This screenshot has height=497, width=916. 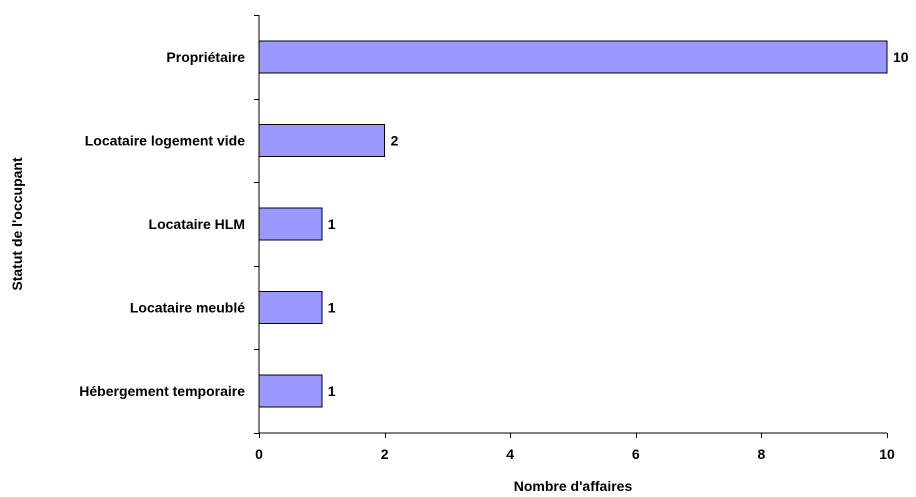 What do you see at coordinates (636, 454) in the screenshot?
I see `x-tick-label: 6` at bounding box center [636, 454].